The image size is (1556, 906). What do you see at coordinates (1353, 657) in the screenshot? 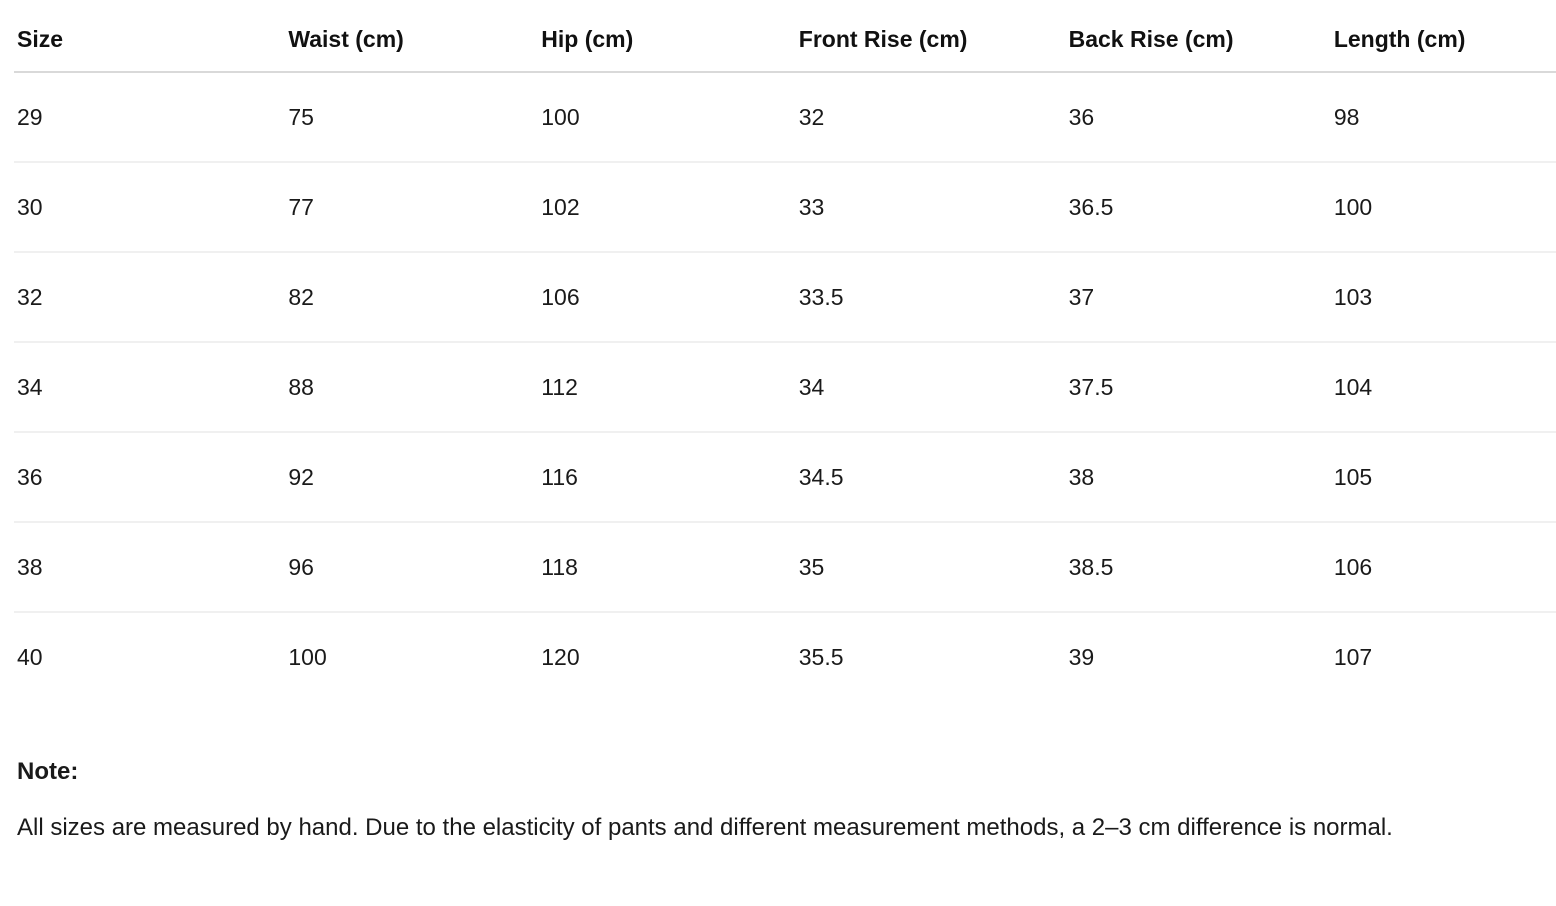
I see `cell-length: 107` at bounding box center [1353, 657].